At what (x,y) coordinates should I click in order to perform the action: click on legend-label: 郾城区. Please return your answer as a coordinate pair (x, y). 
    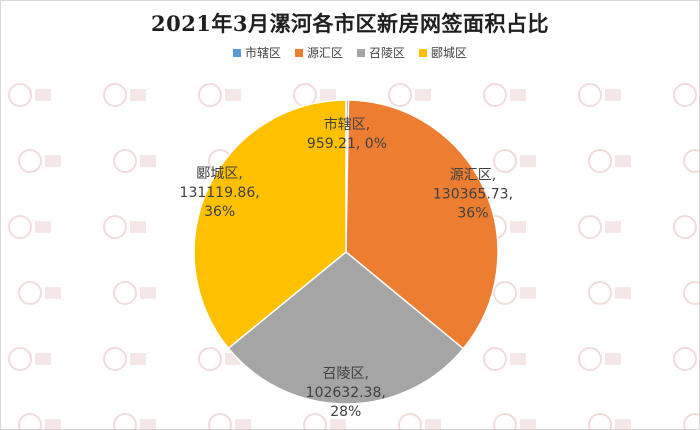
    Looking at the image, I should click on (449, 53).